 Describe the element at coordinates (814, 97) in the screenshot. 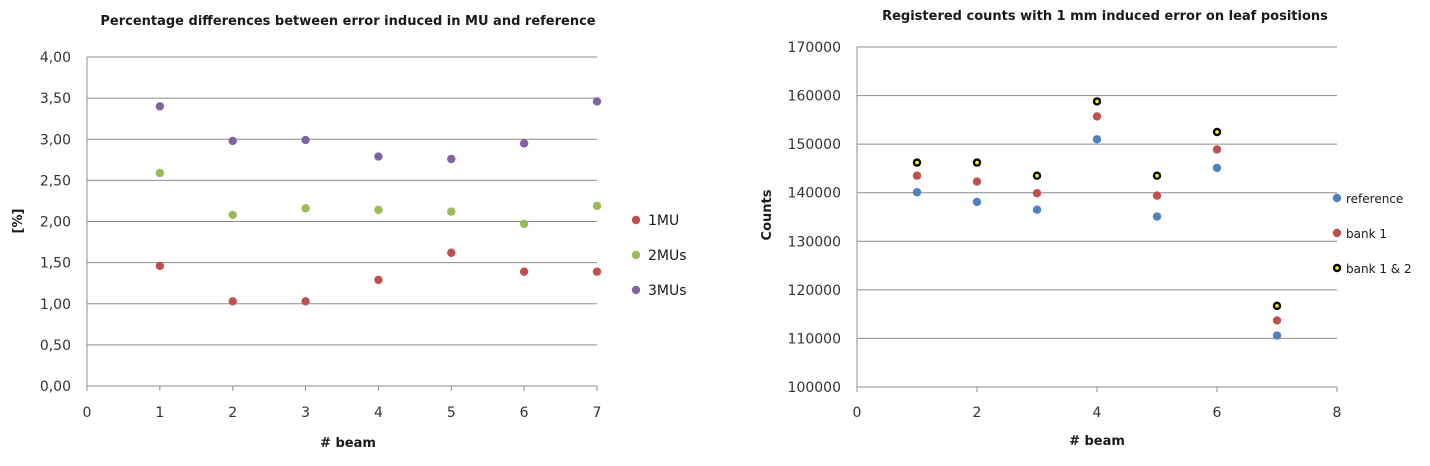

I see `y-tick-label: 160000` at that location.